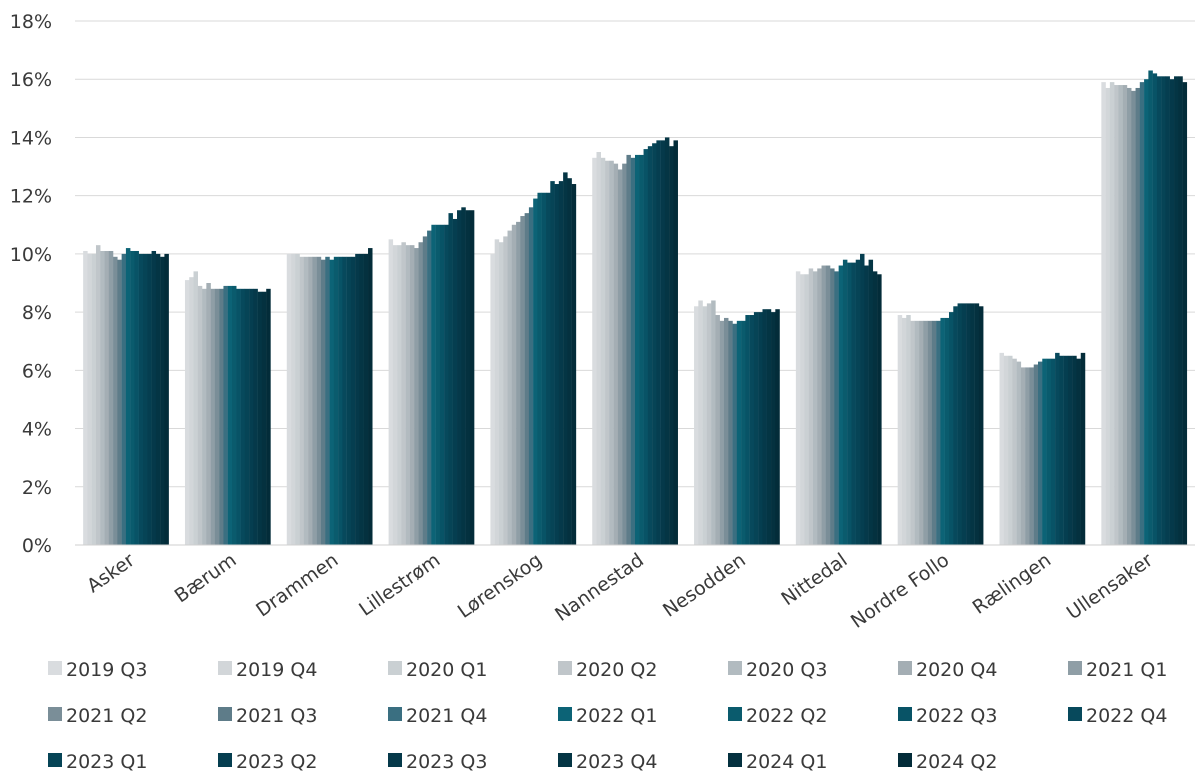 The height and width of the screenshot is (782, 1195). What do you see at coordinates (276, 762) in the screenshot?
I see `legend-label: 2023 Q2` at bounding box center [276, 762].